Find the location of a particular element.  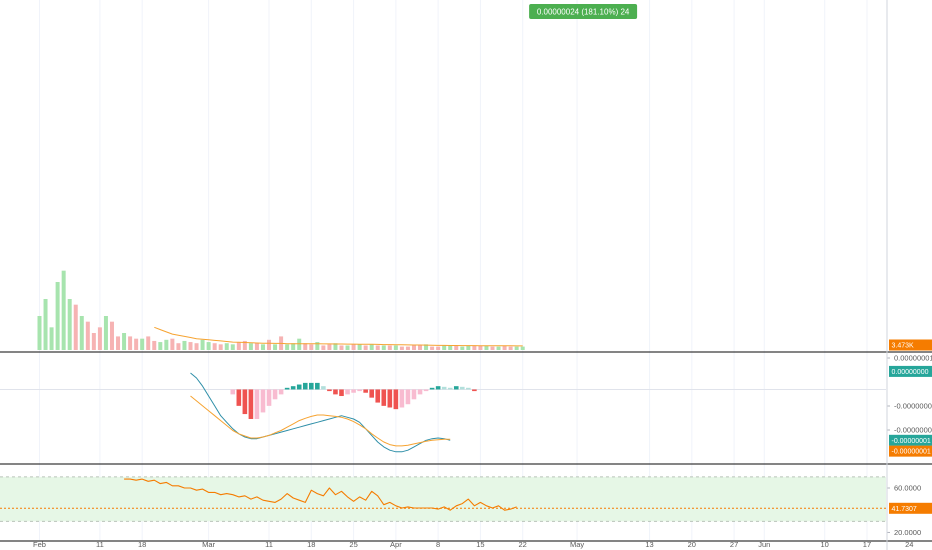

date-axis-label: 18 is located at coordinates (142, 544).